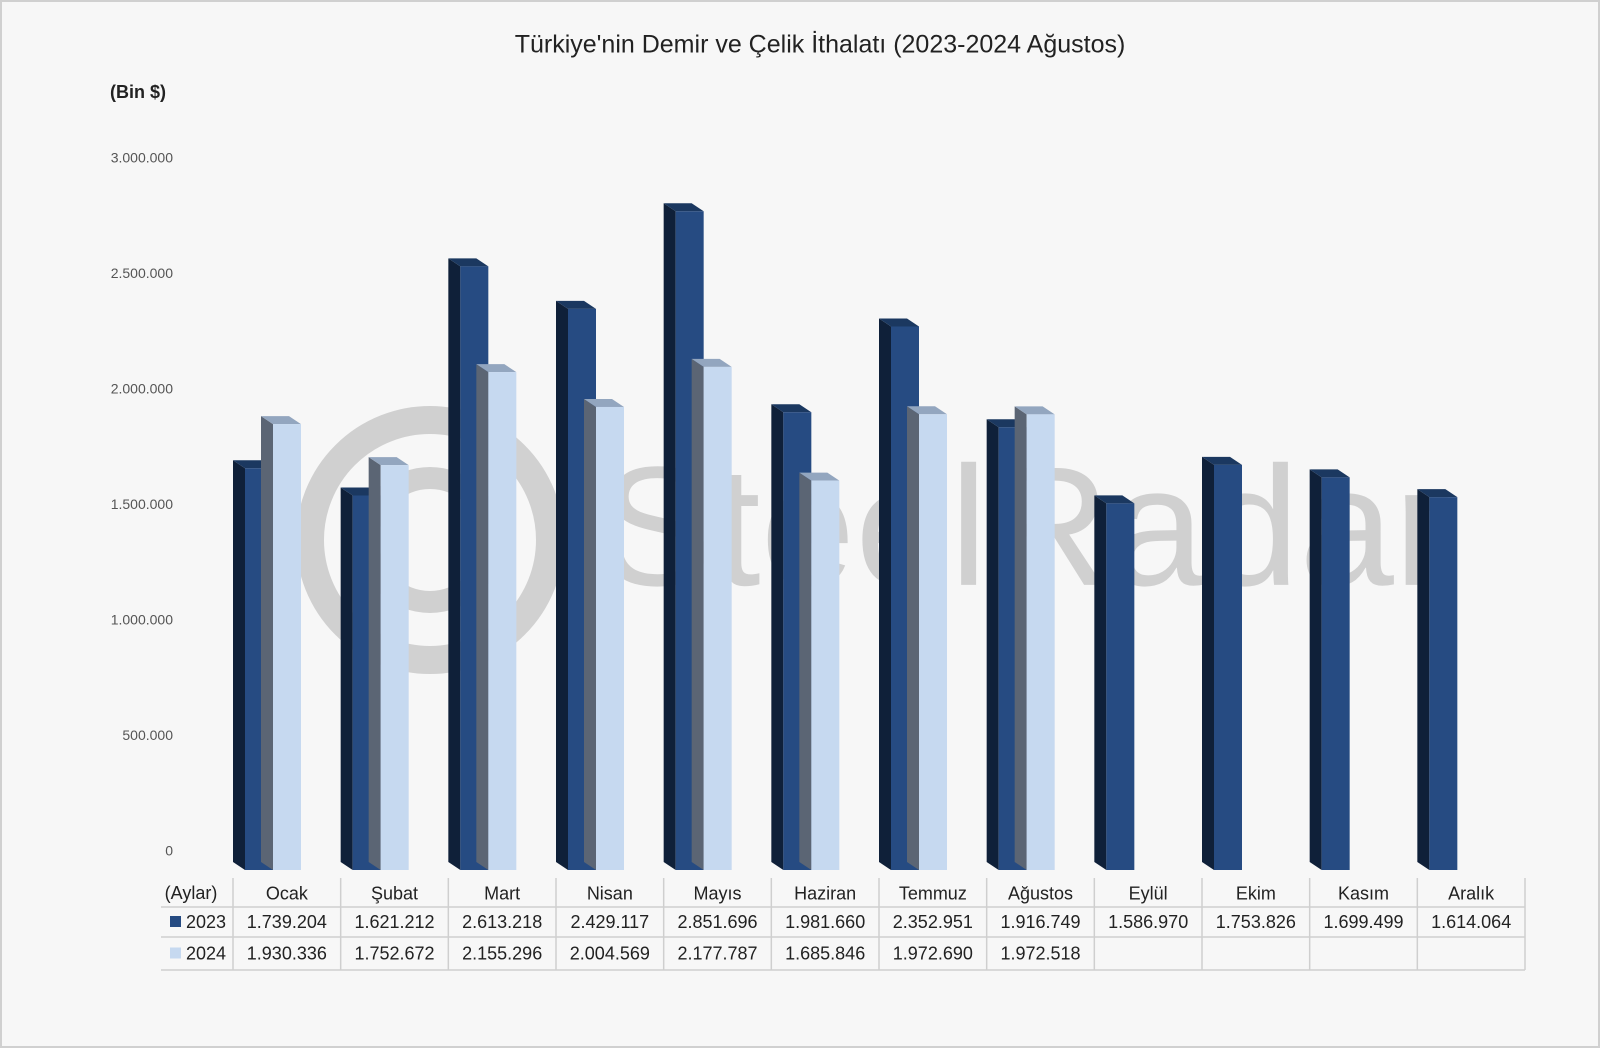 The image size is (1600, 1048). I want to click on x-tick-label: Haziran, so click(825, 893).